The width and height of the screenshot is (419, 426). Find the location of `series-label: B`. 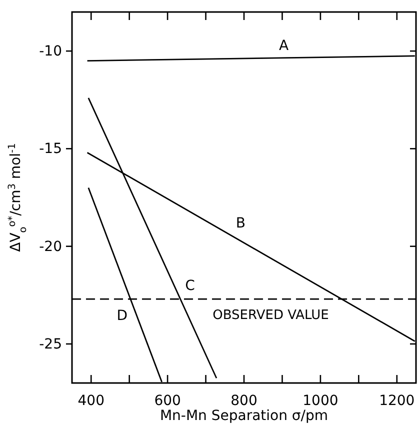

series-label: B is located at coordinates (241, 223).